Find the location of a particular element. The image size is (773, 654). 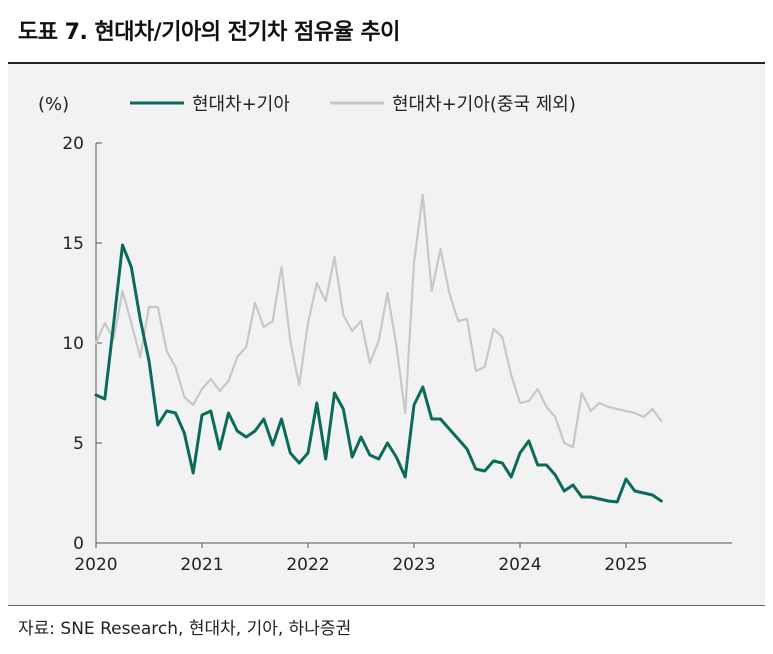

legend-item-hyundai-kia-ex-china-label: 현대차+기아(중국 제외) is located at coordinates (484, 104).